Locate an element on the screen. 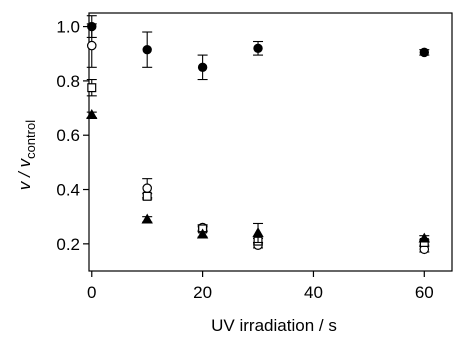  y-axis-ticks: 0.2 0.4 0.6 0.8 1.0 is located at coordinates (72, 136).